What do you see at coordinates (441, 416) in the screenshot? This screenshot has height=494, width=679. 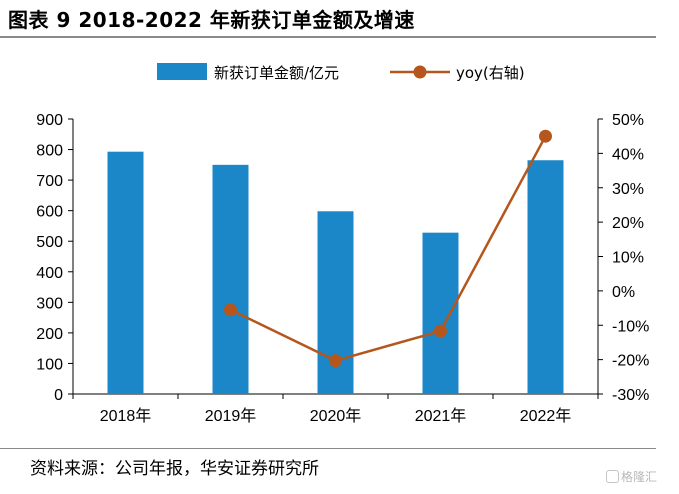 I see `x-axis-tick-label: 2021年` at bounding box center [441, 416].